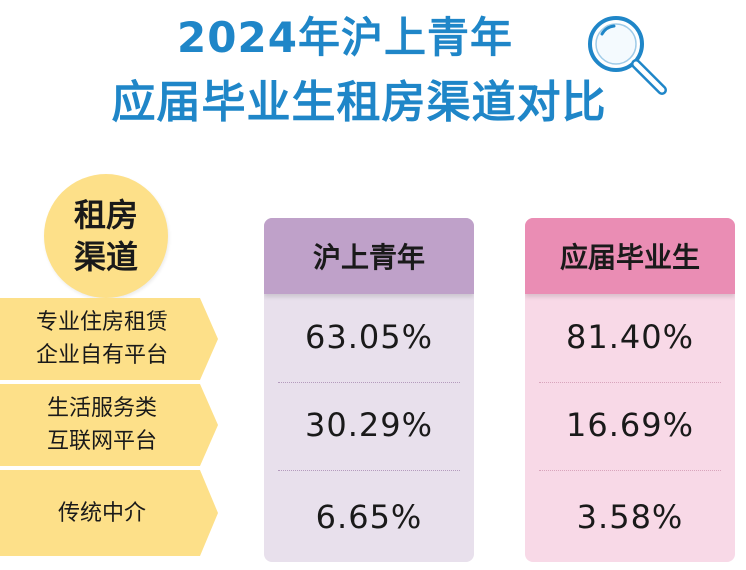  Describe the element at coordinates (627, 55) in the screenshot. I see `magnifier-icon` at that location.